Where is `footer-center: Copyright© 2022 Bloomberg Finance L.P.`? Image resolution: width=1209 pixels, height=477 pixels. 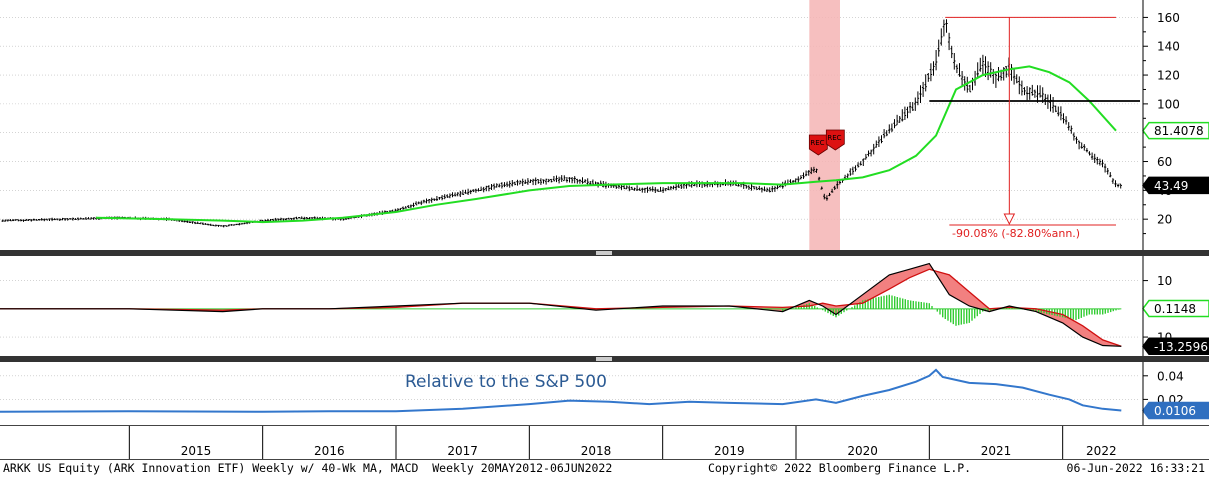
footer-center: Copyright© 2022 Bloomberg Finance L.P. is located at coordinates (840, 468).